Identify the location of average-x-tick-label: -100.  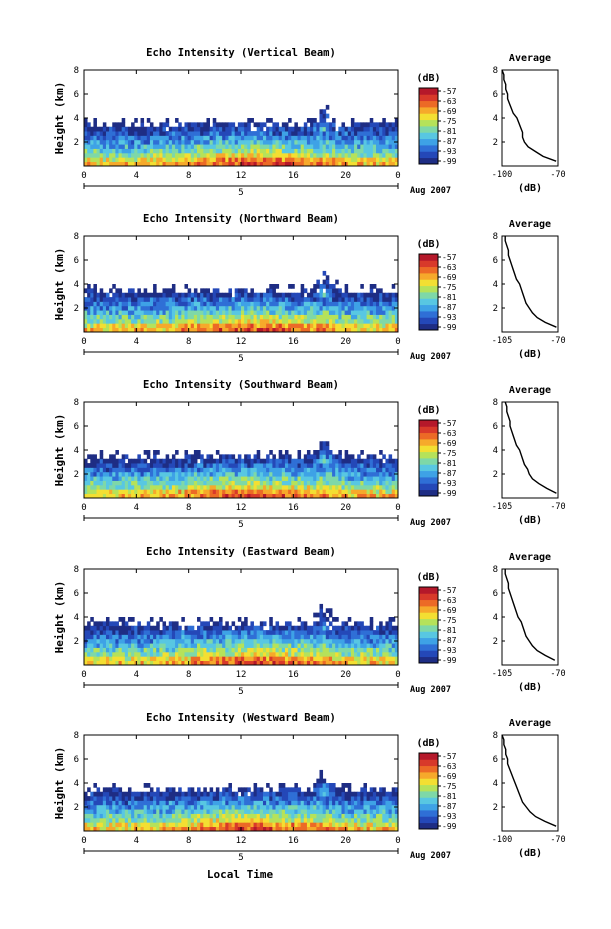
(502, 175).